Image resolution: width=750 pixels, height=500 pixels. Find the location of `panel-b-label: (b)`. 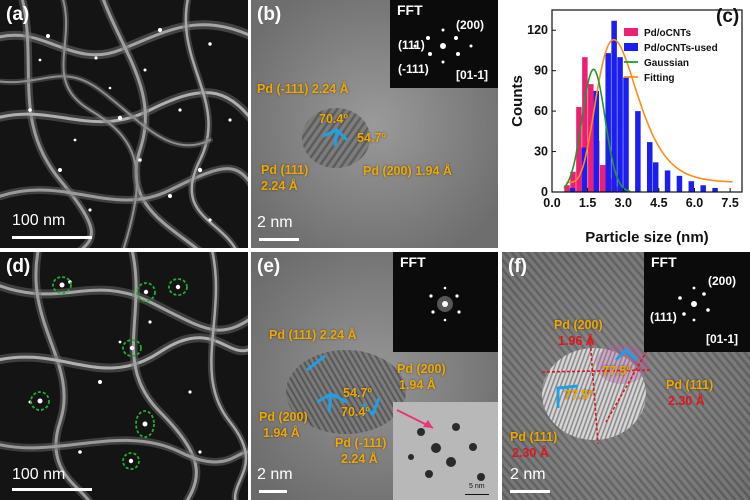

panel-b-label: (b) is located at coordinates (269, 14).